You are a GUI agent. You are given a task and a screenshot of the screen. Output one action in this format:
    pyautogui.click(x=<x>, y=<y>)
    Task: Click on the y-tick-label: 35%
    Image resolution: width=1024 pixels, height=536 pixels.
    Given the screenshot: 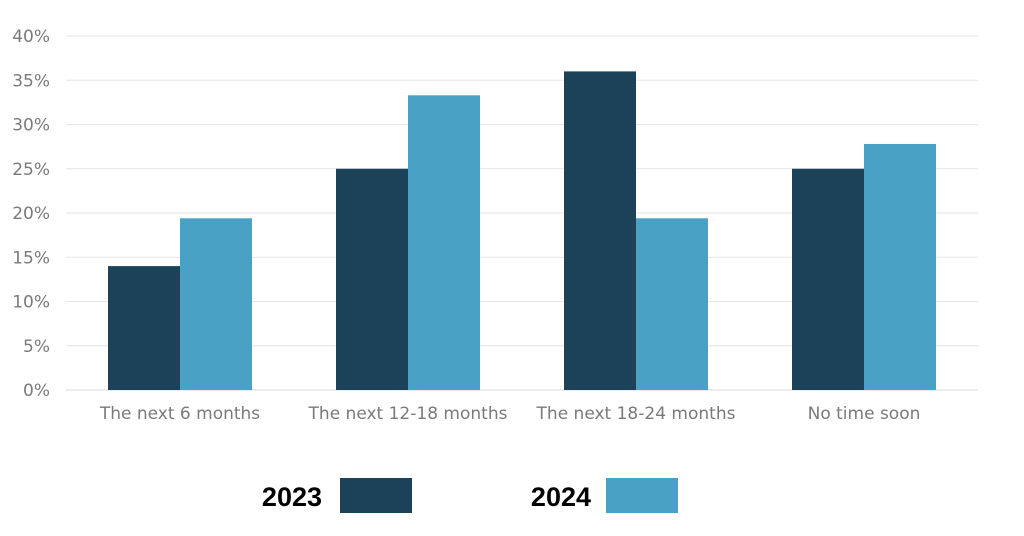 What is the action you would take?
    pyautogui.click(x=31, y=81)
    